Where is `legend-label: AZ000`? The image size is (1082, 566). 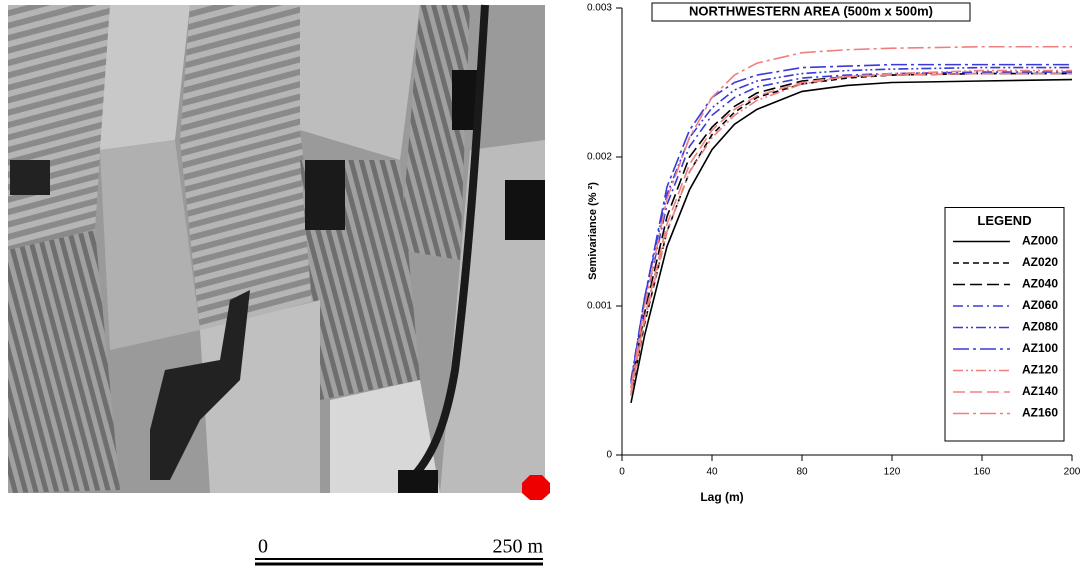
legend-label: AZ000 is located at coordinates (1040, 241).